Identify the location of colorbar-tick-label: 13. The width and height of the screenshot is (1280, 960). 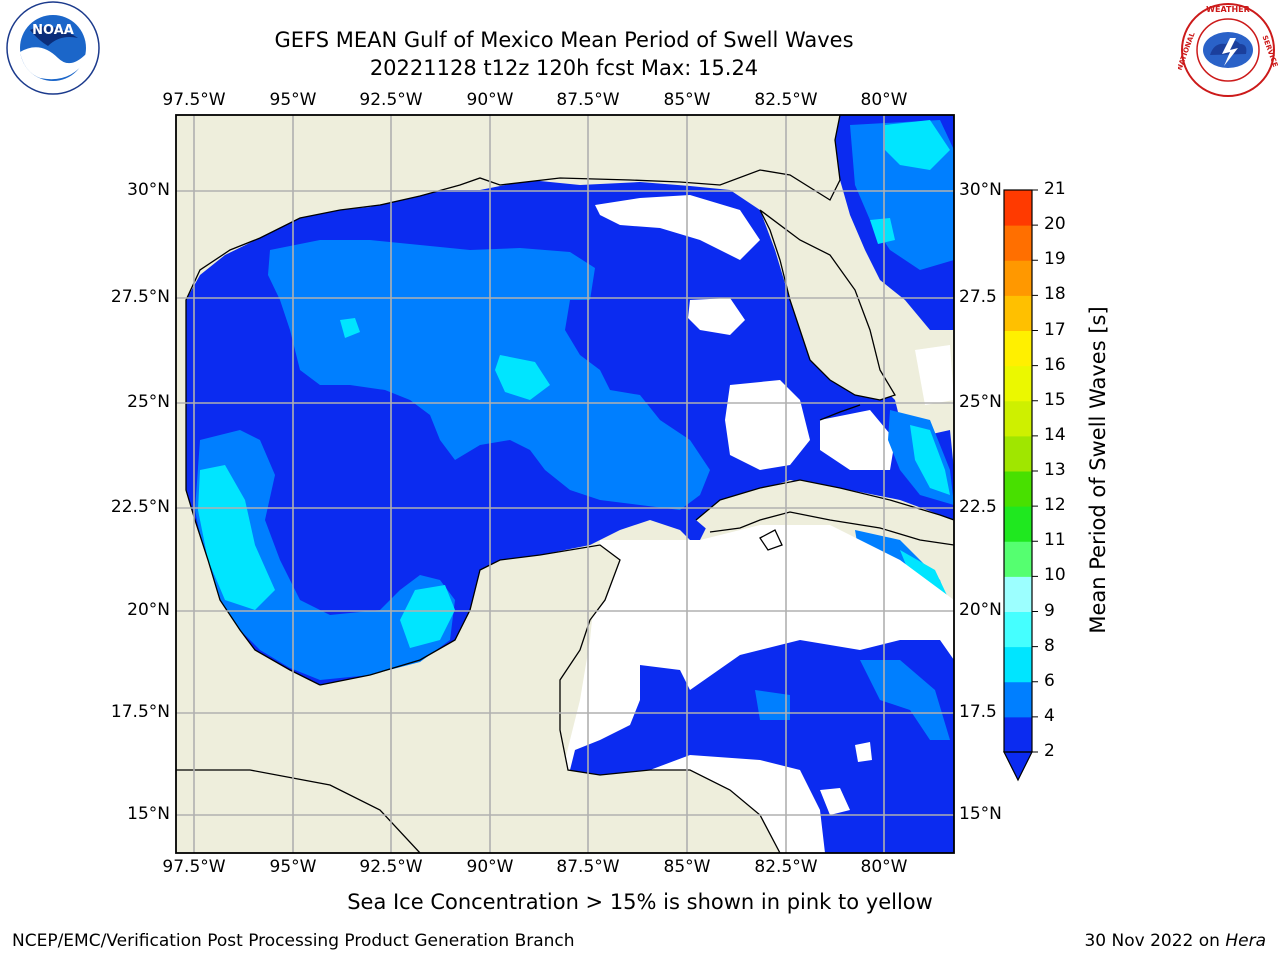
(1055, 470).